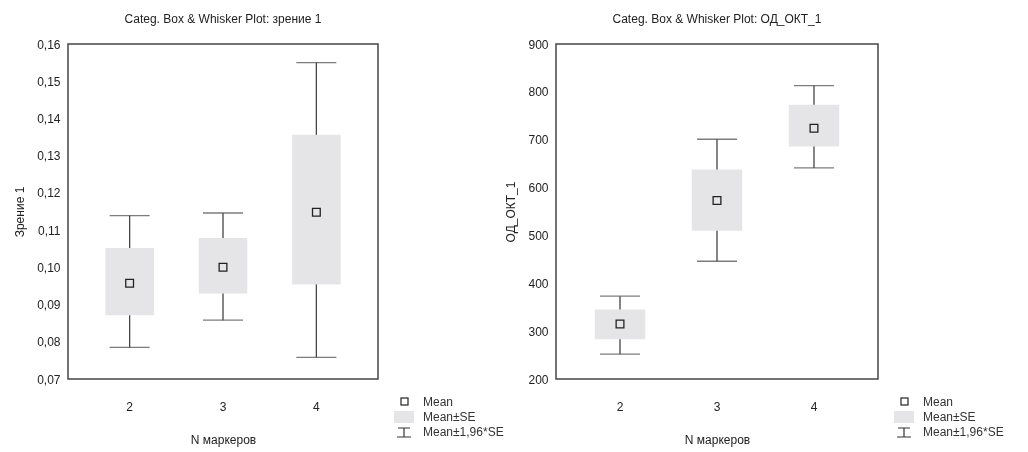 This screenshot has height=452, width=1028. What do you see at coordinates (49, 44) in the screenshot?
I see `y-tick-label: 0,16` at bounding box center [49, 44].